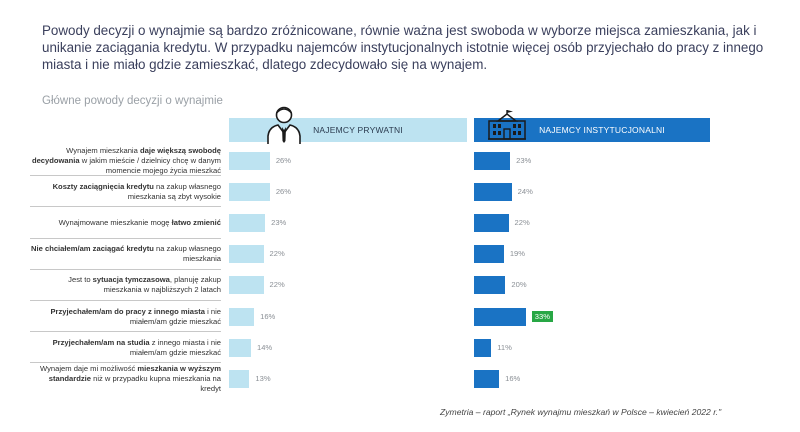 The height and width of the screenshot is (432, 800). What do you see at coordinates (504, 347) in the screenshot?
I see `value-label-institutional: 11%` at bounding box center [504, 347].